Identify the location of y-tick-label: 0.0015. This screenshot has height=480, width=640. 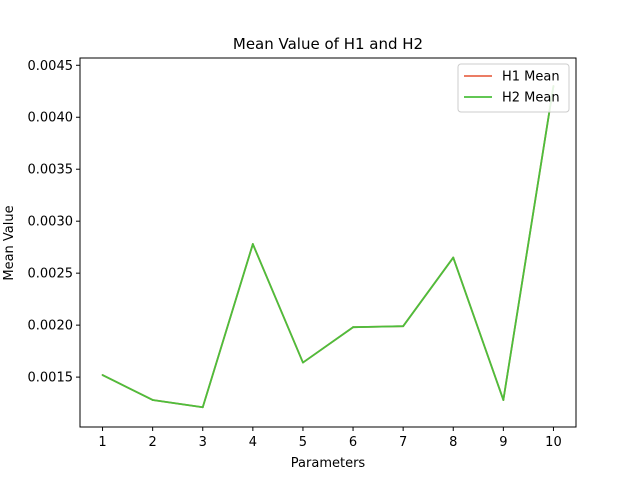
(51, 378).